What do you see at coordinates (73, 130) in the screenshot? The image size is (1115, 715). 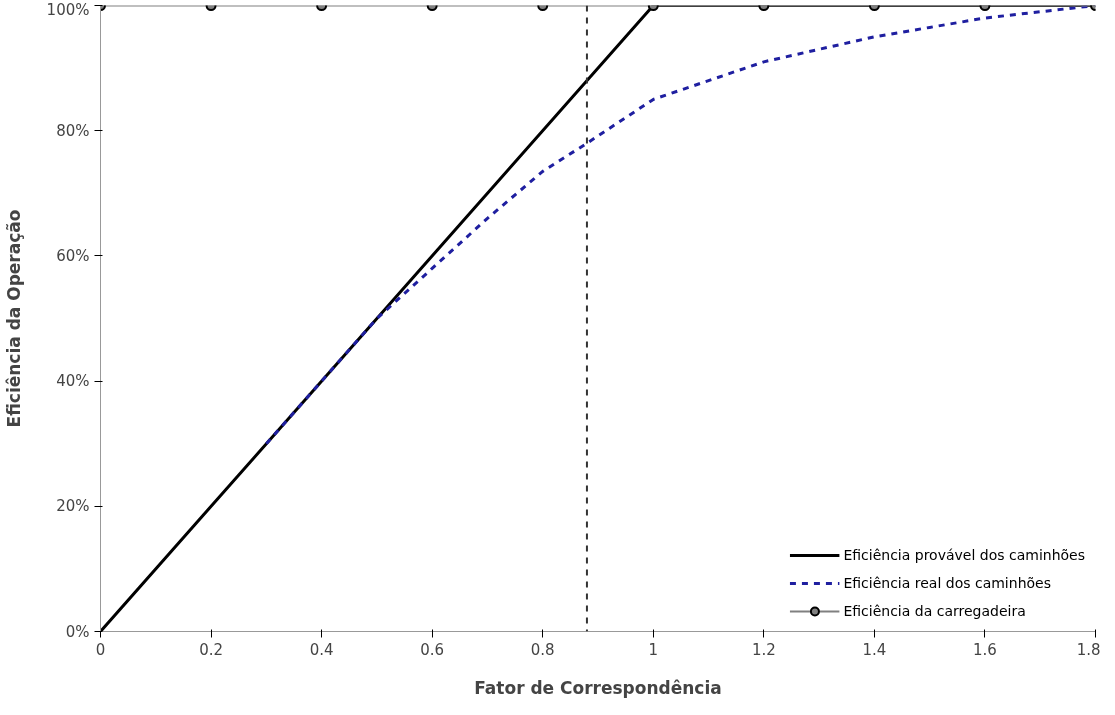 I see `y-tick-label: 80%` at bounding box center [73, 130].